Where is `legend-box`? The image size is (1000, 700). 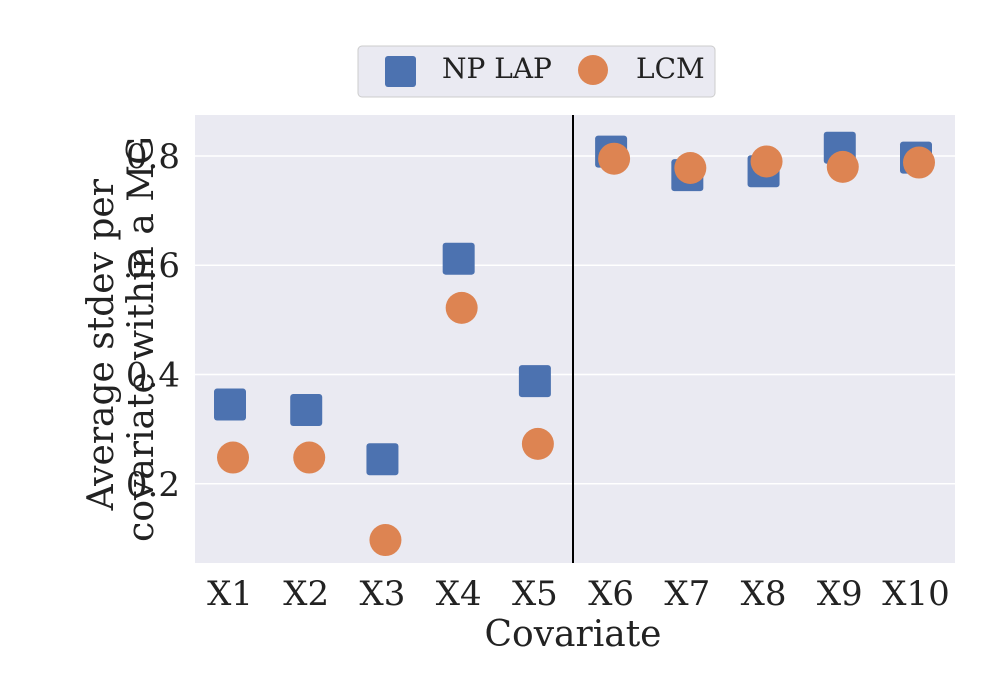 legend-box is located at coordinates (536, 71).